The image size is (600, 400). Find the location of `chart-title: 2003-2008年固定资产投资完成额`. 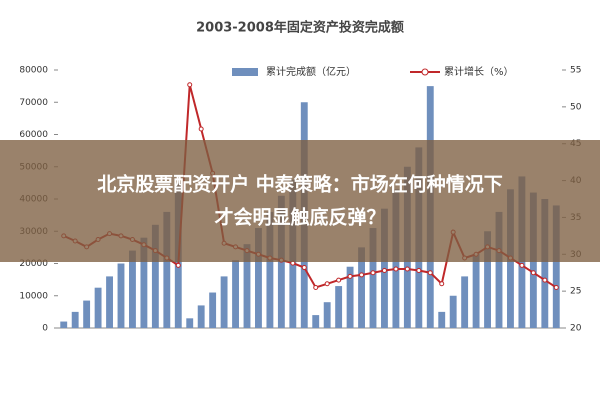

chart-title: 2003-2008年固定资产投资完成额 is located at coordinates (300, 28).